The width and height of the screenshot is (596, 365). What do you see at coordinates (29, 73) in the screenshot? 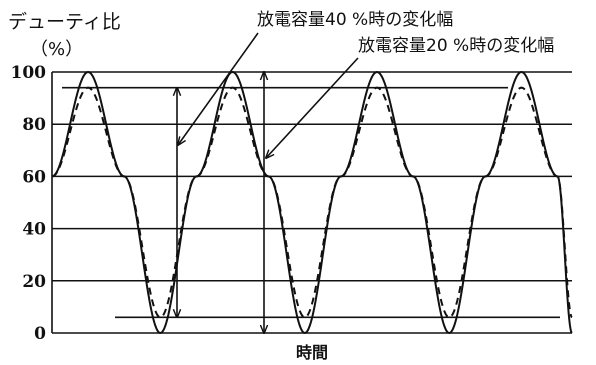
I see `y-tick-label-100: 100` at bounding box center [29, 73].